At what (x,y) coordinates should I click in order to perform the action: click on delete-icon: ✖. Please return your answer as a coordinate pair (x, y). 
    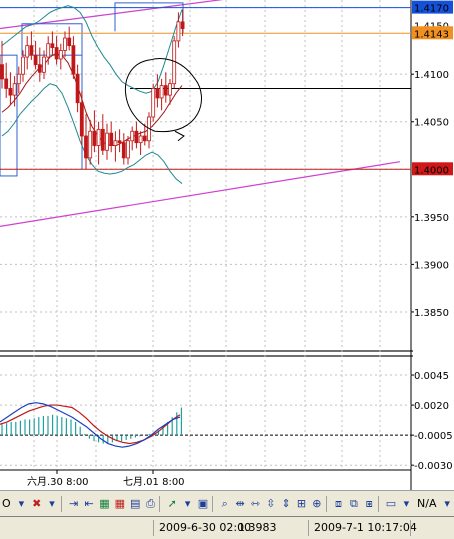
    Looking at the image, I should click on (37, 503).